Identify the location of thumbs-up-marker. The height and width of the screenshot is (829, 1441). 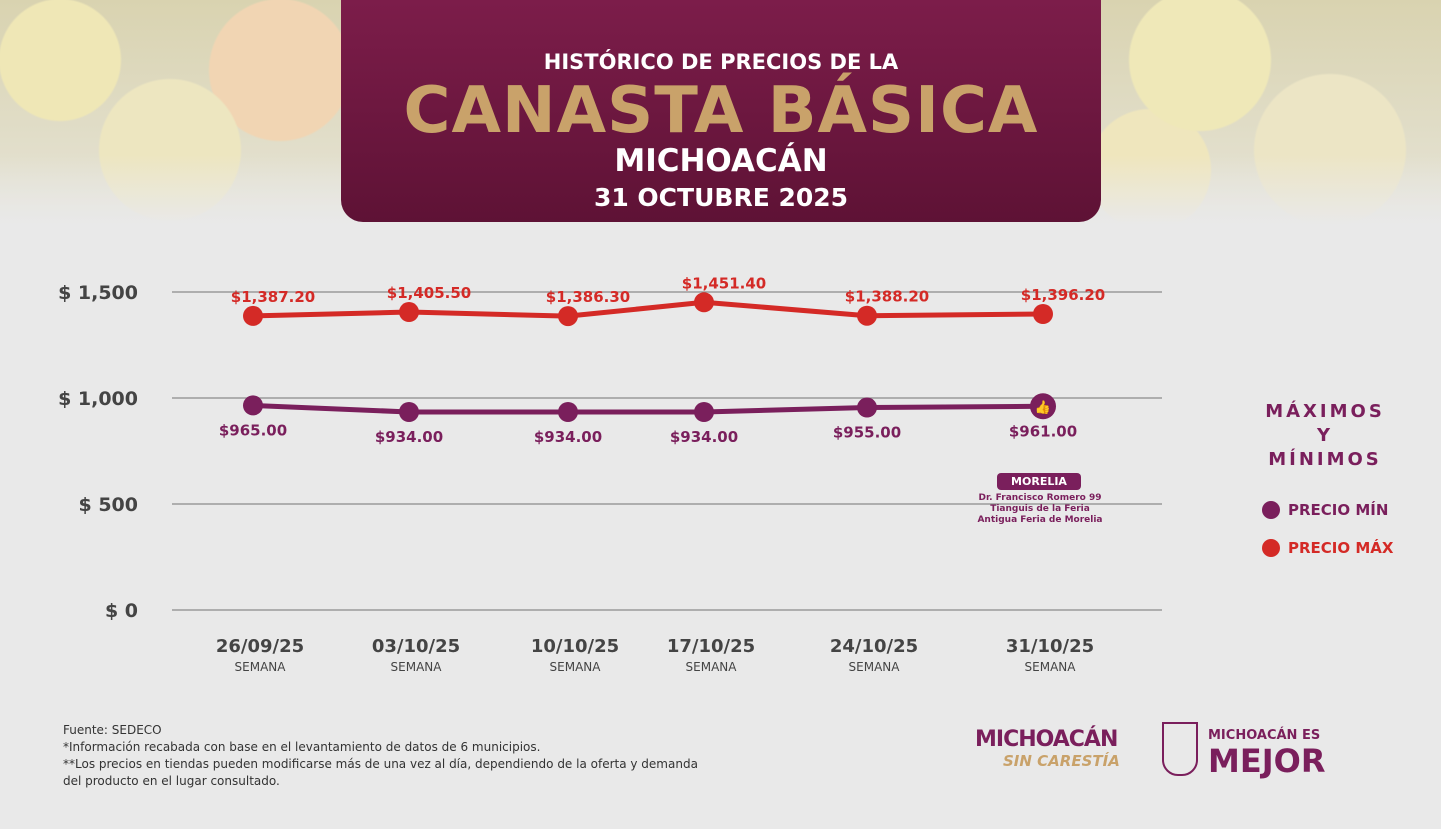
(1043, 406).